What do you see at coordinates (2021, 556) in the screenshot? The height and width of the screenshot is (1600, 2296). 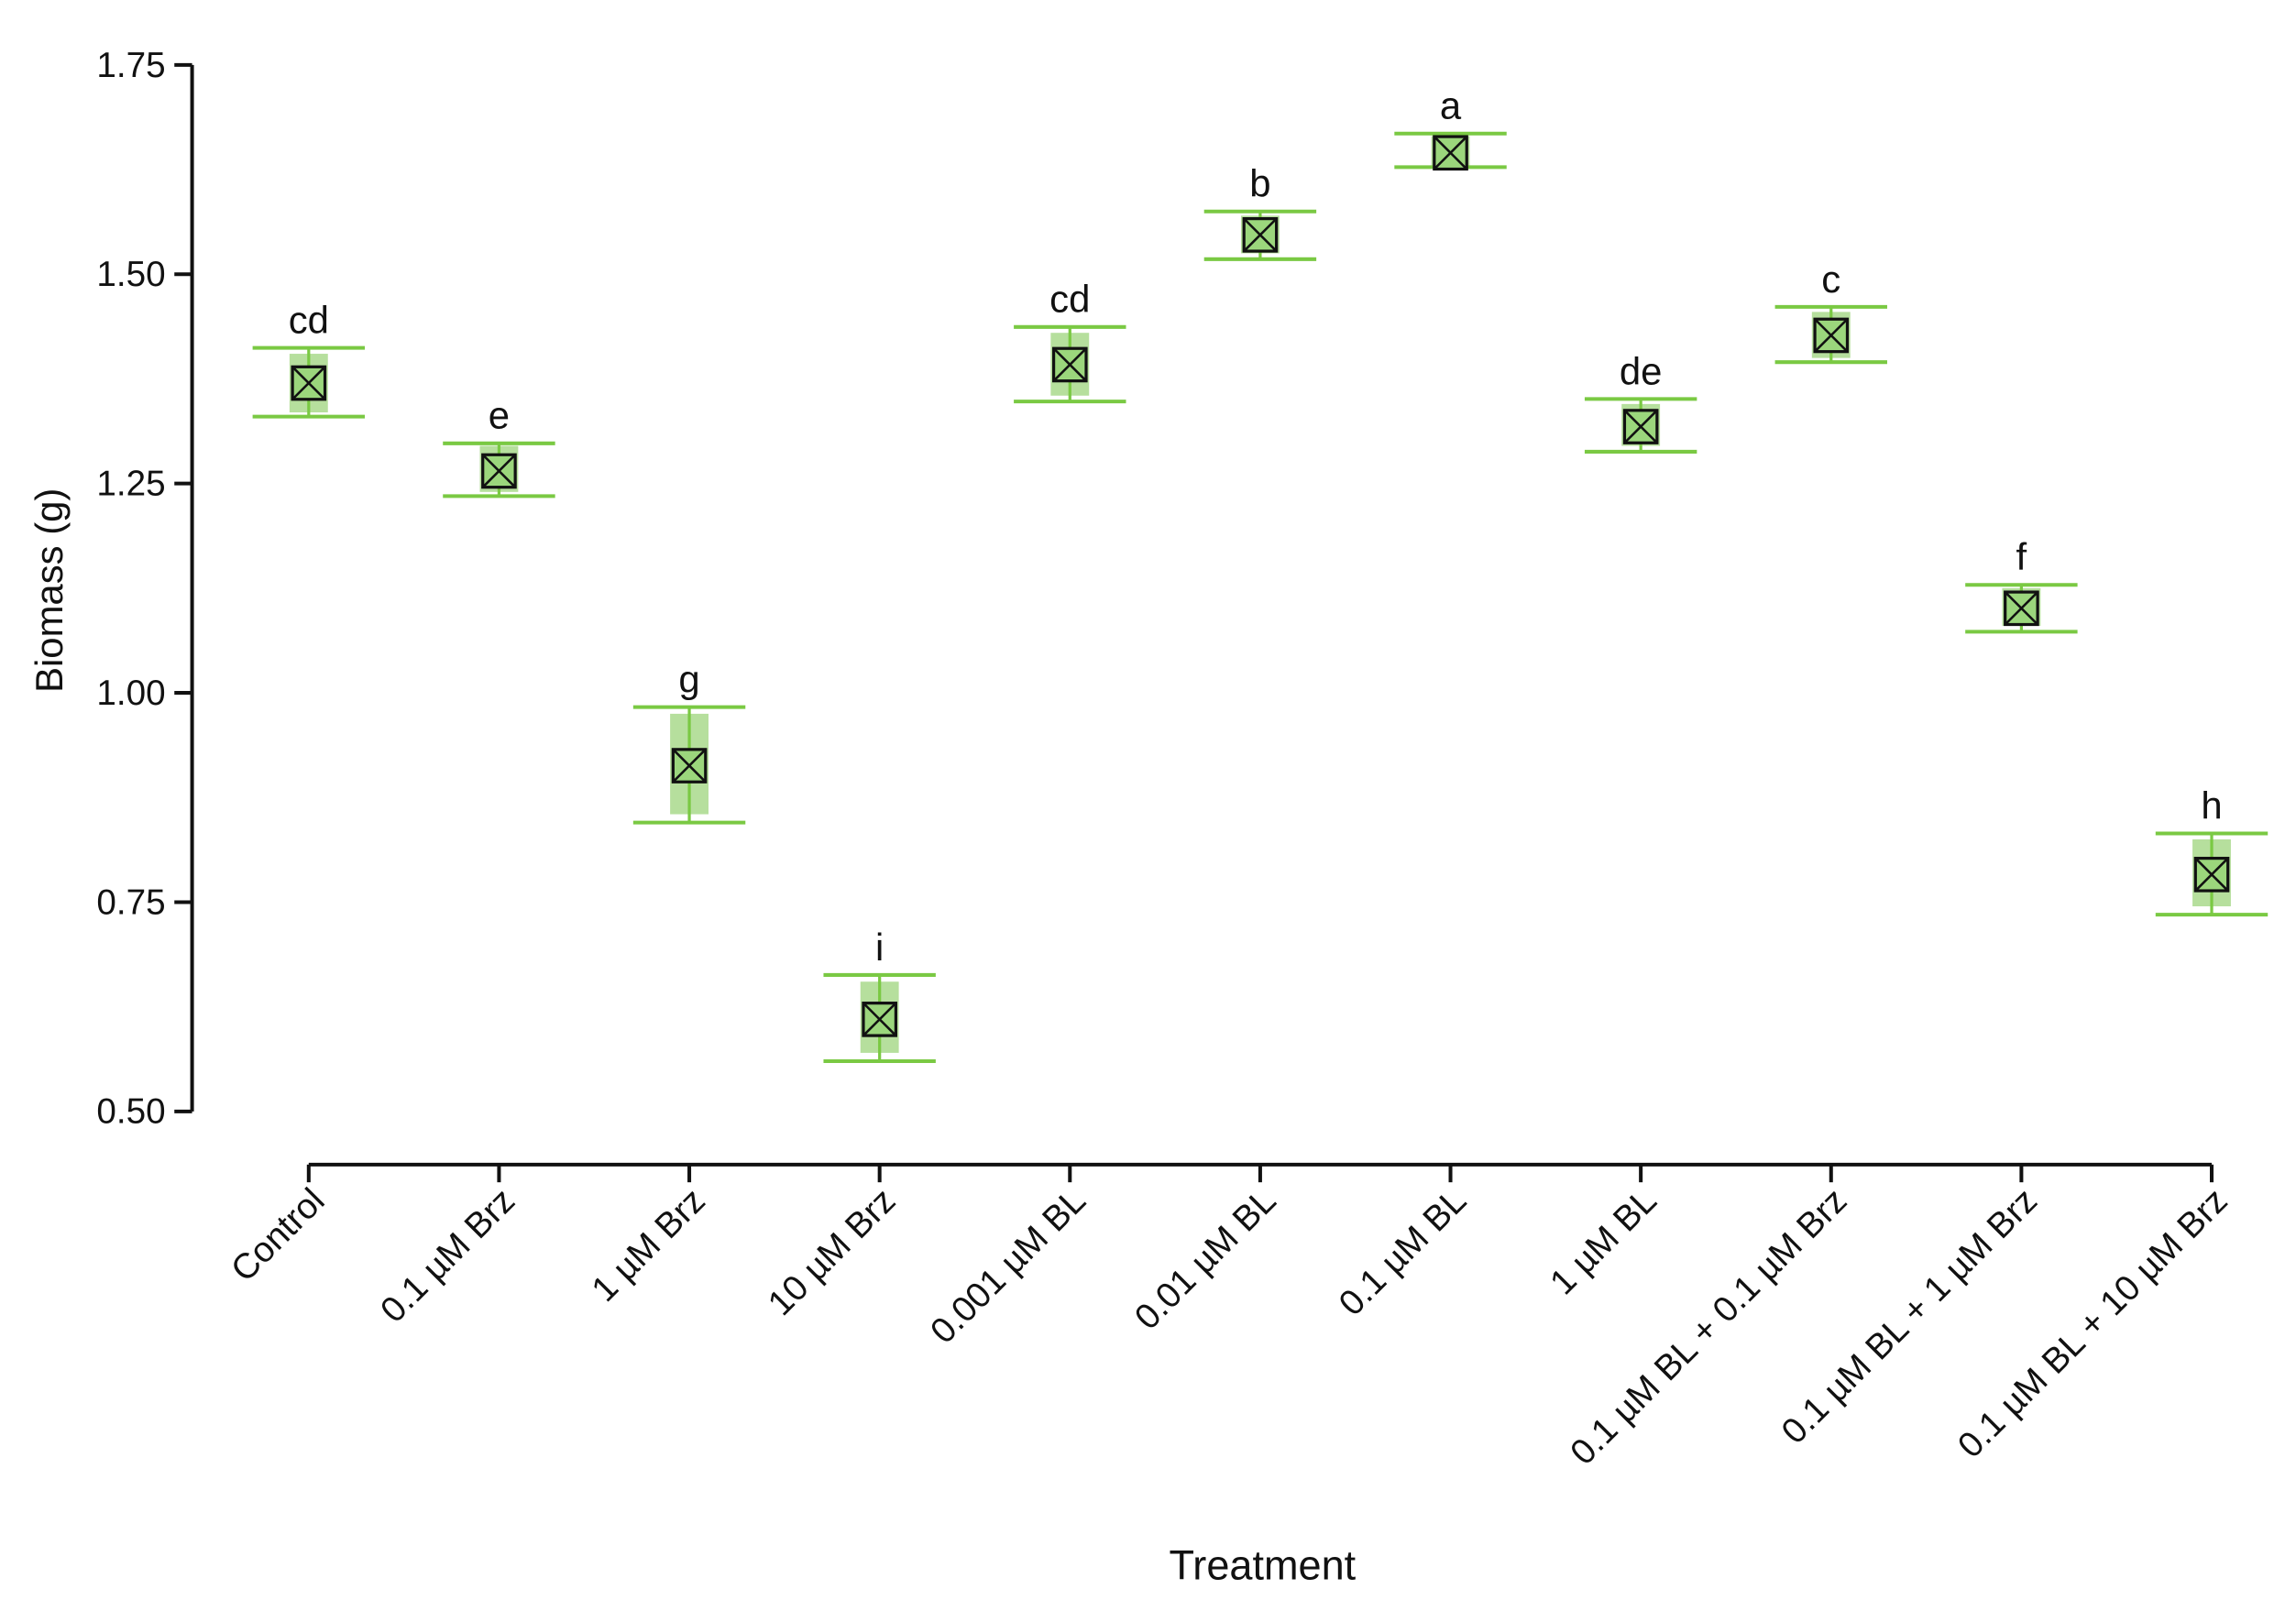 I see `significance-letter: f` at bounding box center [2021, 556].